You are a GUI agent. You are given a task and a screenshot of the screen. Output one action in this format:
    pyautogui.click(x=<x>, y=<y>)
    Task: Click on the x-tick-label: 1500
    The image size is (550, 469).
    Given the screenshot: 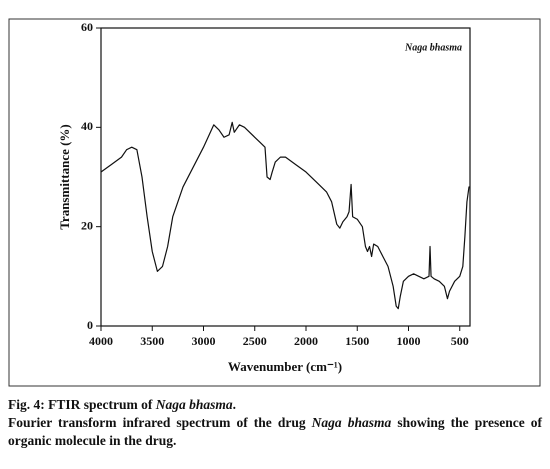 What is the action you would take?
    pyautogui.click(x=357, y=341)
    